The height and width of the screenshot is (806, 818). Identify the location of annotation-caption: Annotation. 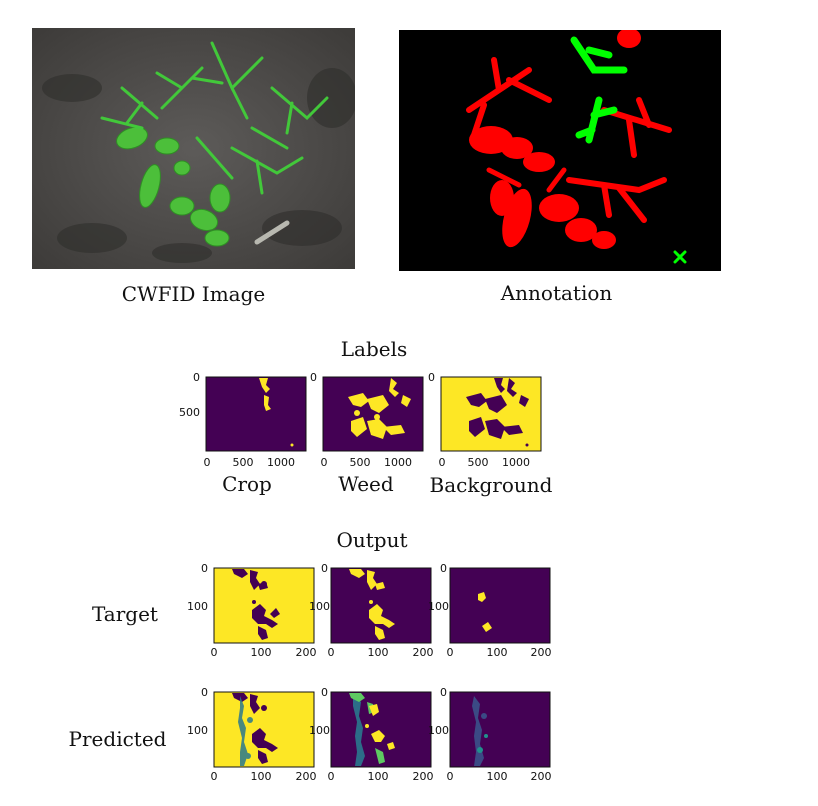
(556, 293).